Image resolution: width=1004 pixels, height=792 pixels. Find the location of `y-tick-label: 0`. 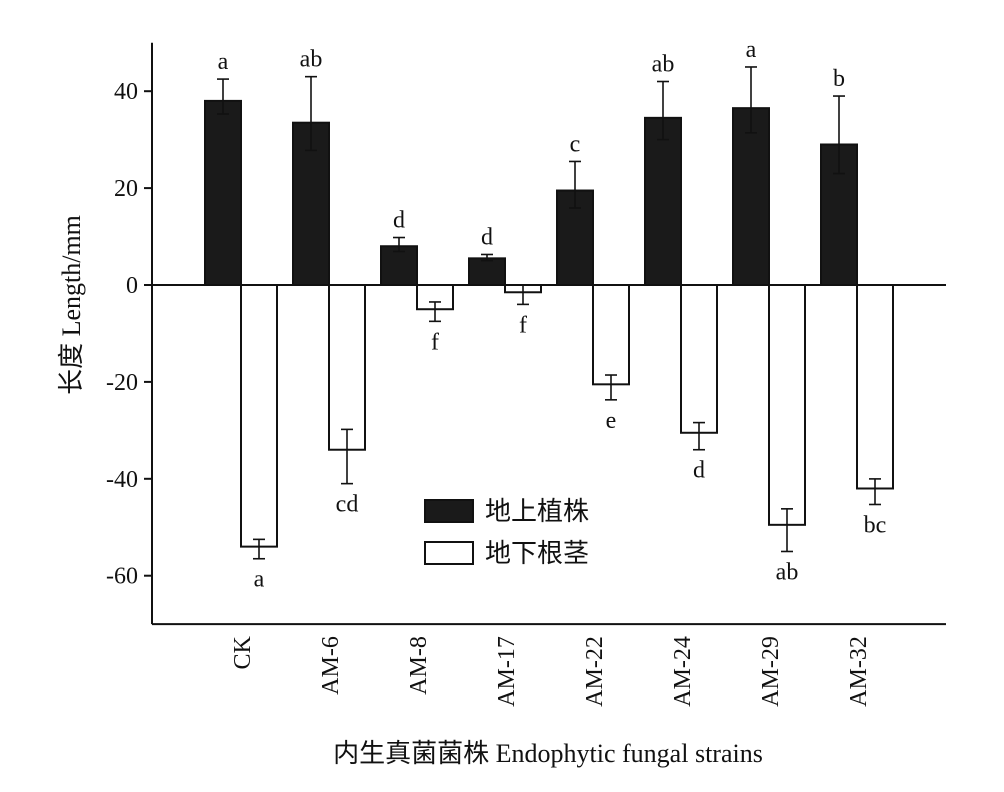

y-tick-label: 0 is located at coordinates (132, 286).